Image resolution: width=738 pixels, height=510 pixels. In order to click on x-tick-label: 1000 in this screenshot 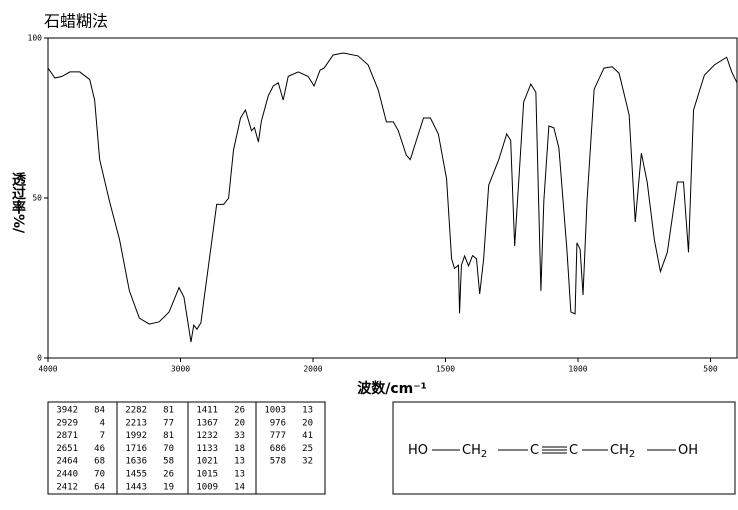, I will do `click(577, 369)`.